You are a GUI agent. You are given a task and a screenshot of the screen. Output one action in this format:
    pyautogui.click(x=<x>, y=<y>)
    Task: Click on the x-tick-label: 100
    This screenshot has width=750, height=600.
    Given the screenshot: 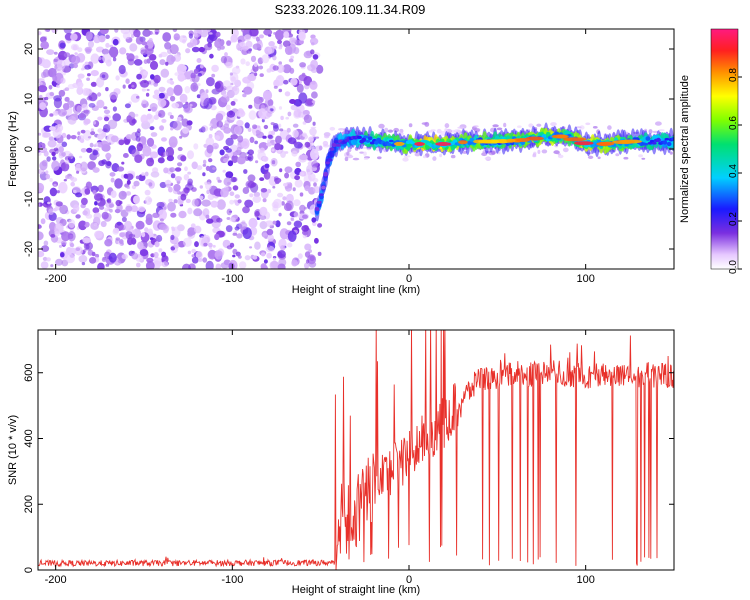 What is the action you would take?
    pyautogui.click(x=585, y=279)
    